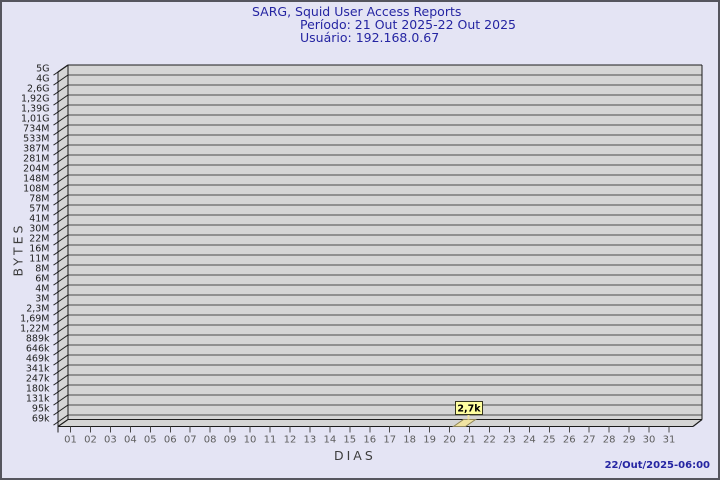  Describe the element at coordinates (380, 423) in the screenshot. I see `floor-3d` at that location.